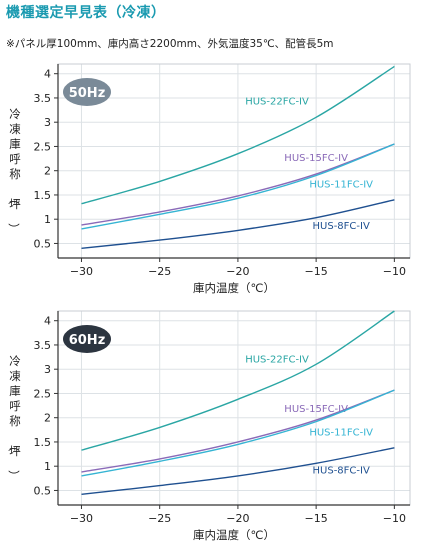 This screenshot has height=545, width=424. I want to click on frequency-badge-label: 50Hz, so click(87, 93).